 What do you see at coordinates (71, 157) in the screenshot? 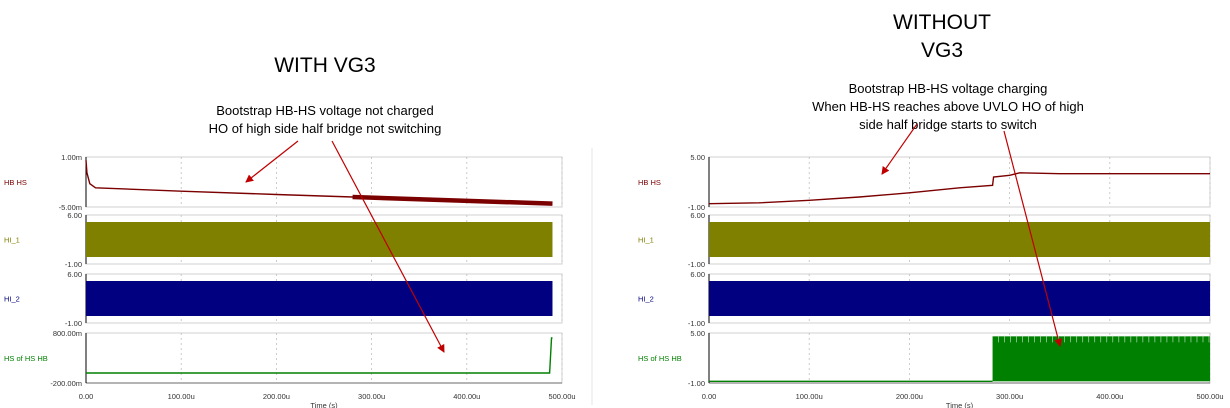
I see `y-tick-label: 1.00m` at bounding box center [71, 157].